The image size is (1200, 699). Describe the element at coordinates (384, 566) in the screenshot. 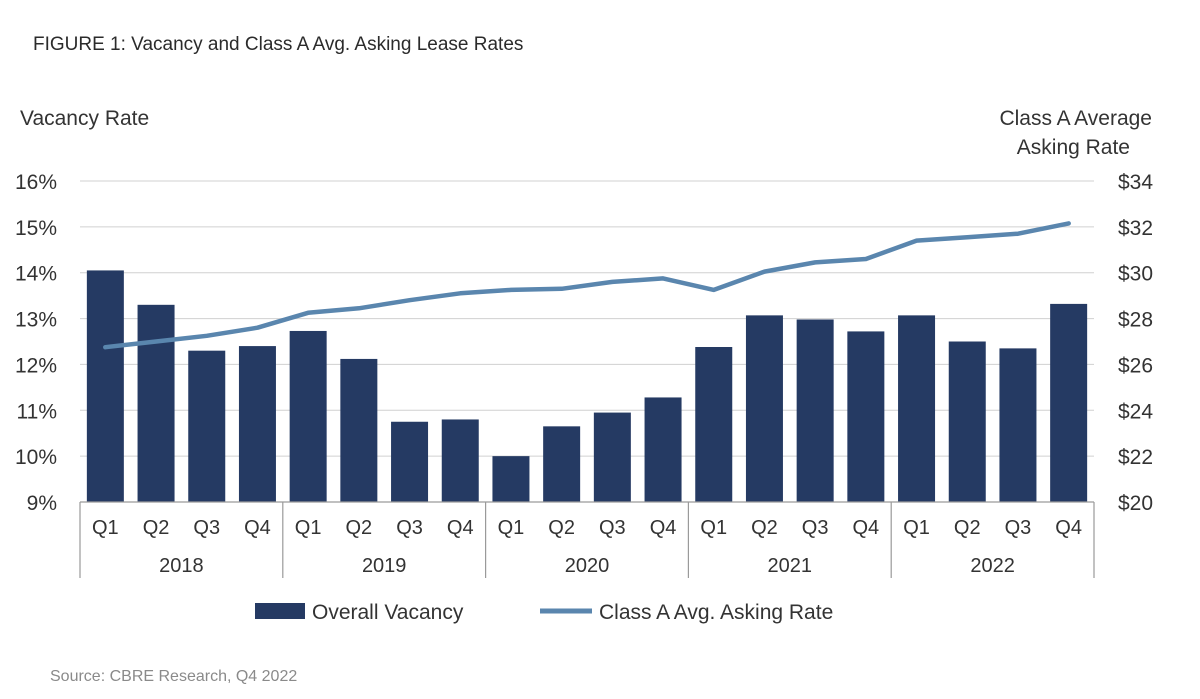

I see `year-group-label: 2019` at that location.